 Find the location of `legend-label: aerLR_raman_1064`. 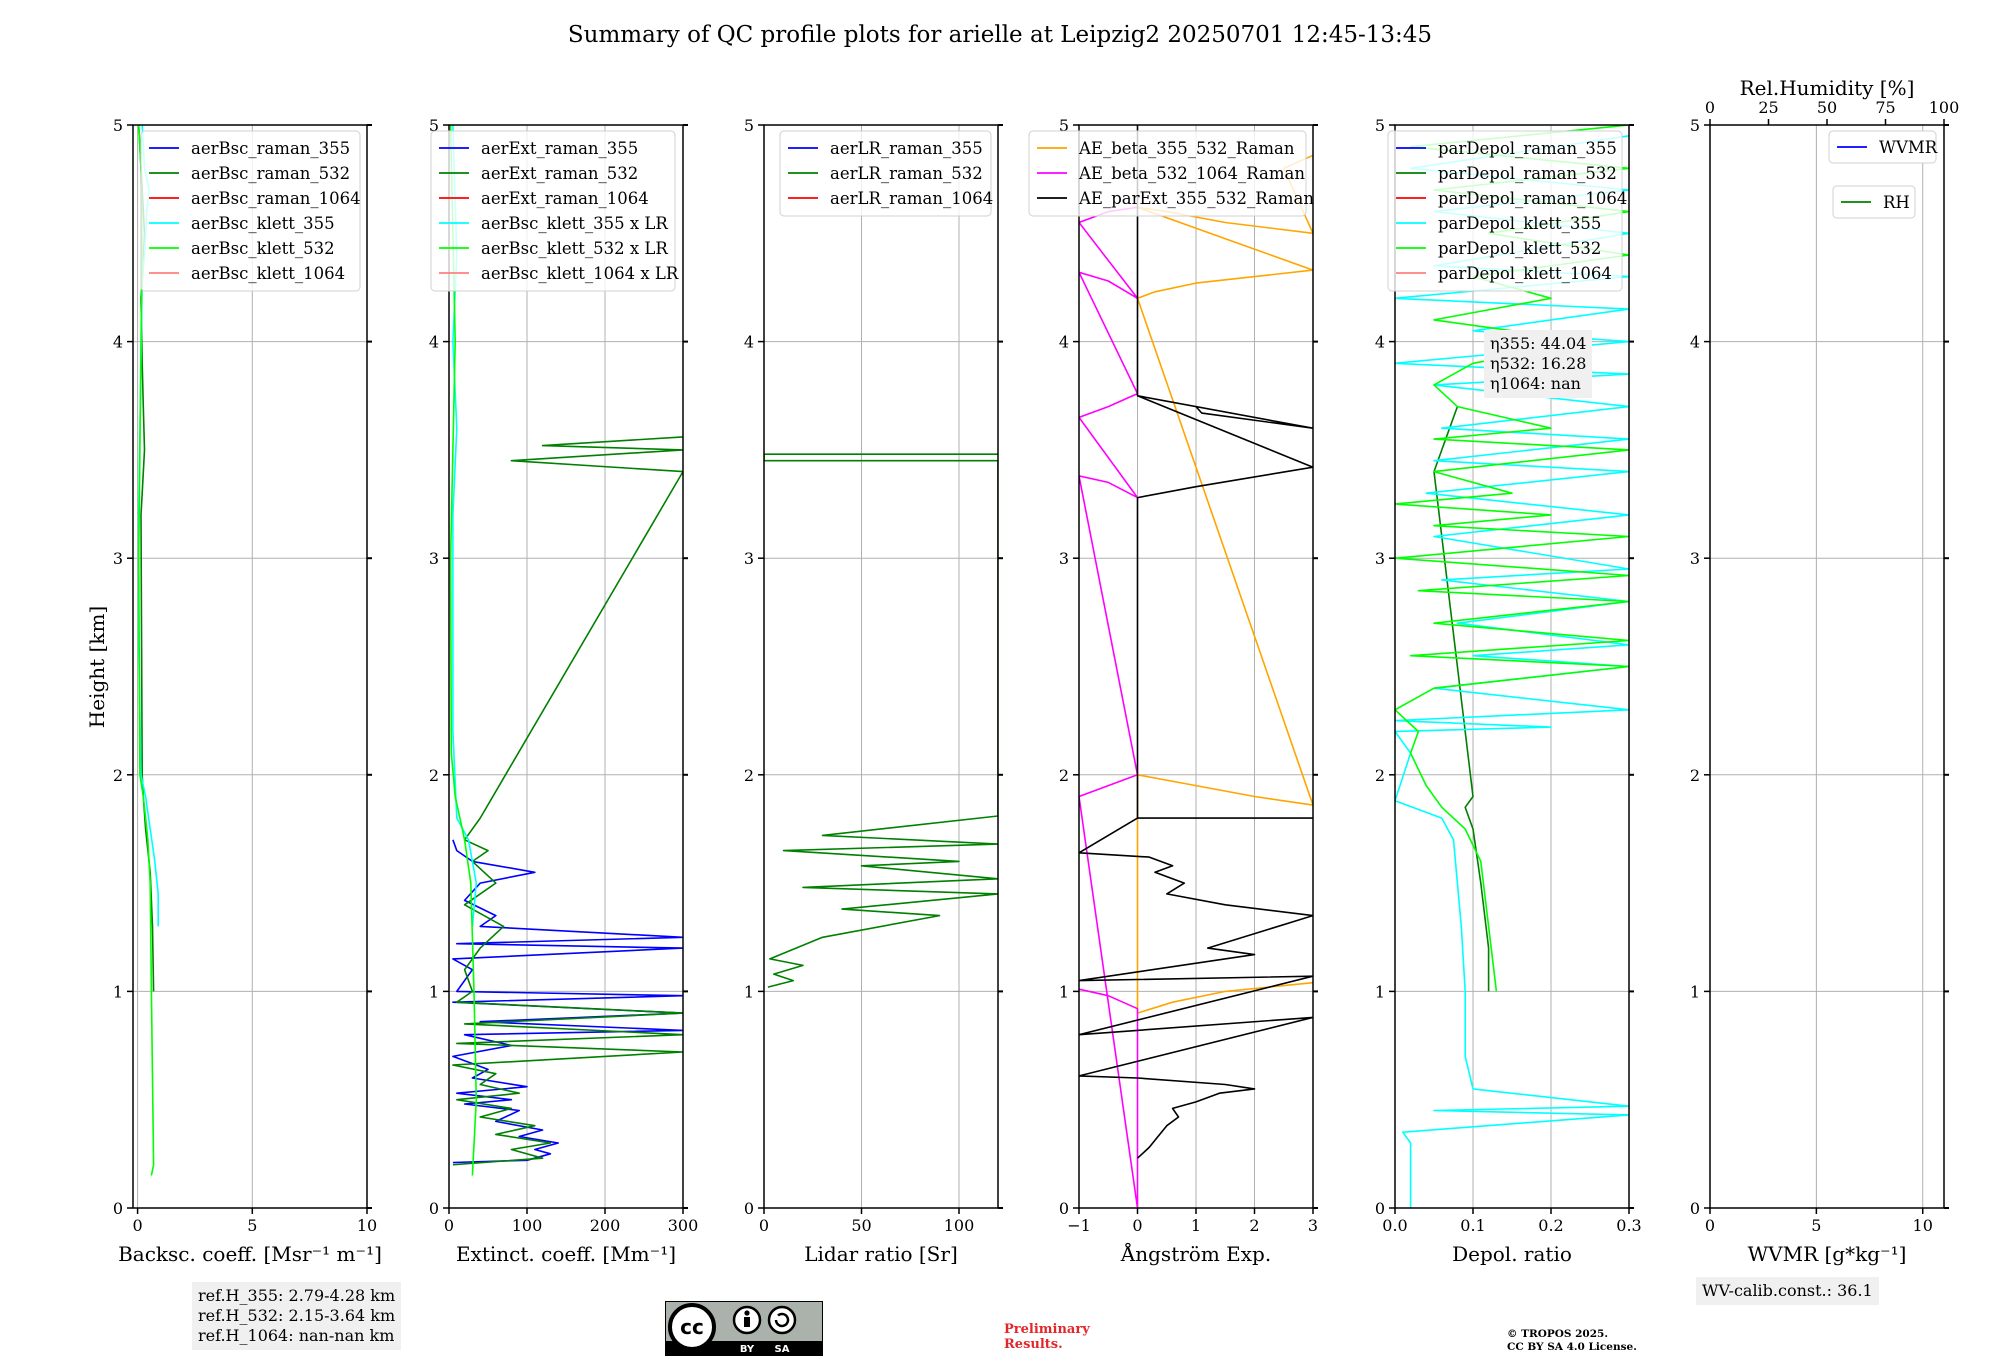

legend-label: aerLR_raman_1064 is located at coordinates (911, 198).